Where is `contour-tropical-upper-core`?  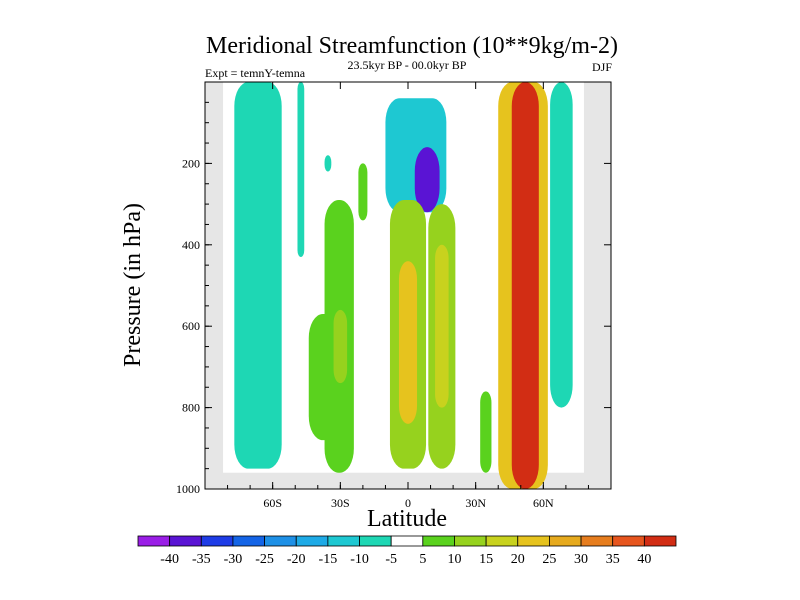
contour-tropical-upper-core is located at coordinates (427, 180).